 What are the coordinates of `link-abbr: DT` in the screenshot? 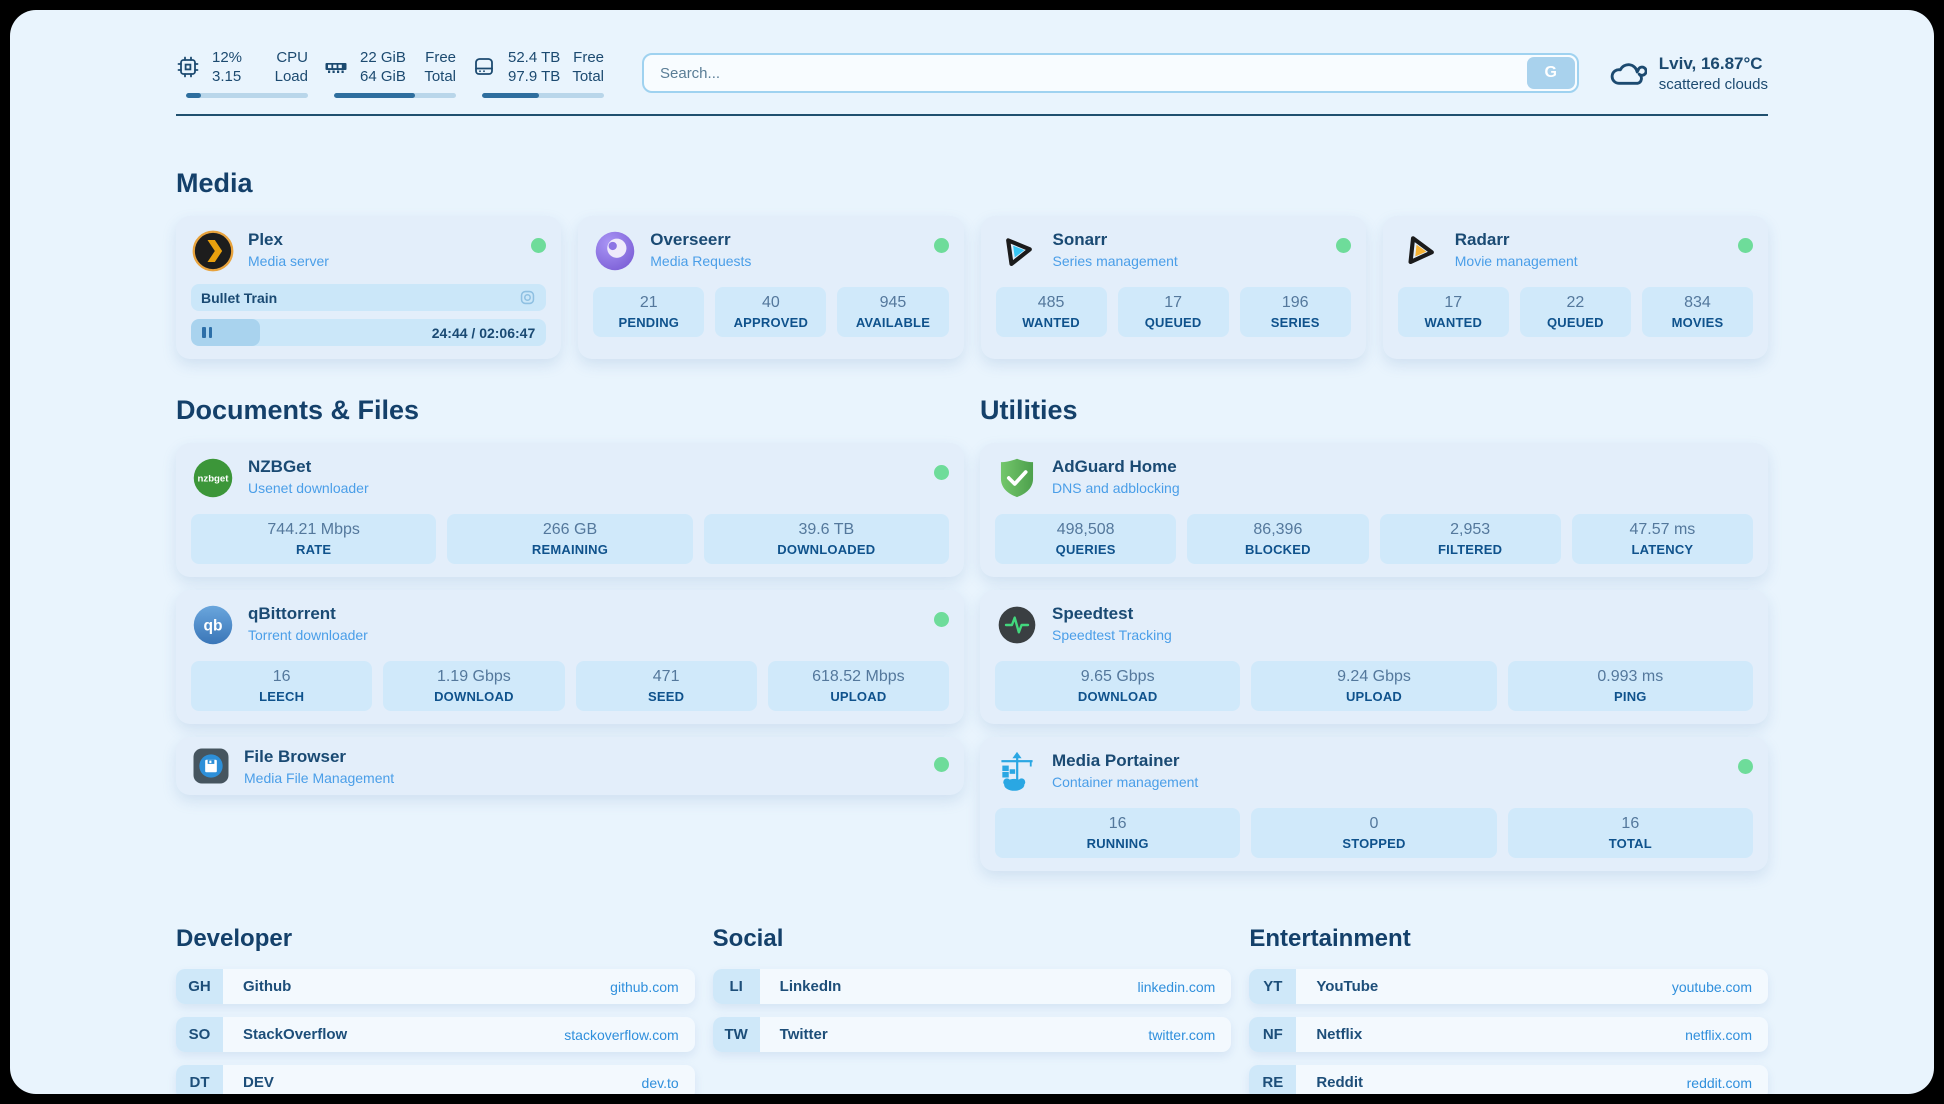 It's located at (199, 1079).